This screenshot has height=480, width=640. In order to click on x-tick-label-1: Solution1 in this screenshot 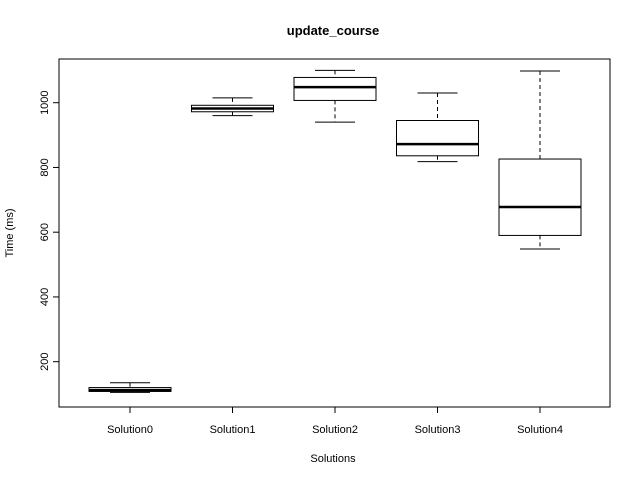, I will do `click(233, 430)`.